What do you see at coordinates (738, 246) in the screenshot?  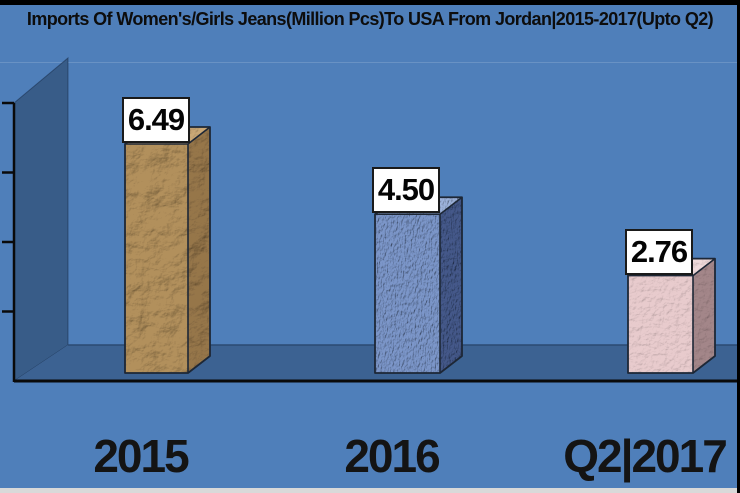 I see `right-border` at bounding box center [738, 246].